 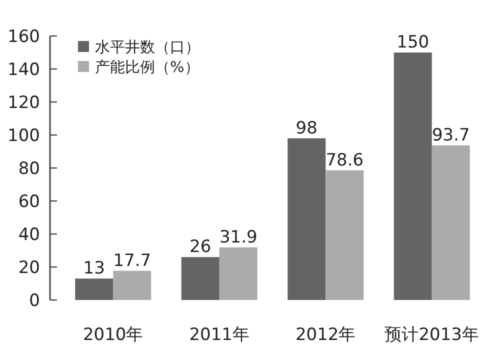 I want to click on y-tick-label: 120, so click(x=24, y=103).